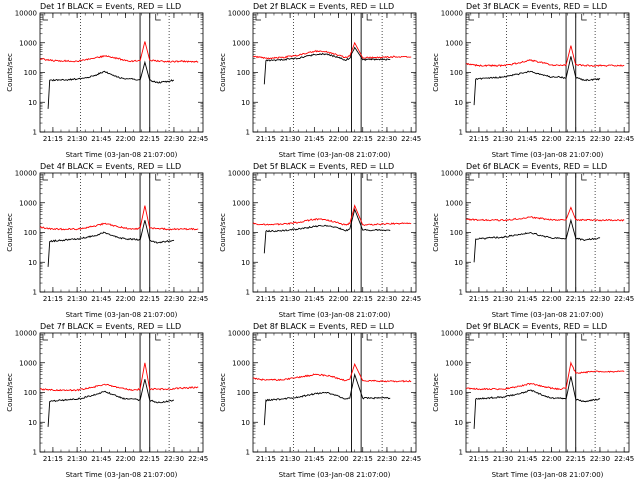 The height and width of the screenshot is (480, 640). What do you see at coordinates (110, 326) in the screenshot?
I see `panel-title: Det 7f BLACK = Events, RED = LLD` at bounding box center [110, 326].